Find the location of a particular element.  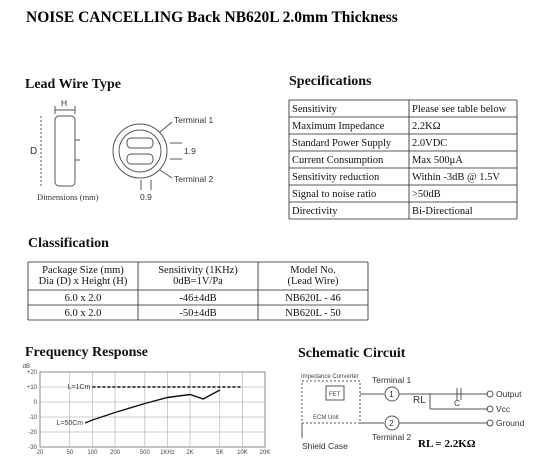

table-cell: Bi-Directional is located at coordinates (442, 211).